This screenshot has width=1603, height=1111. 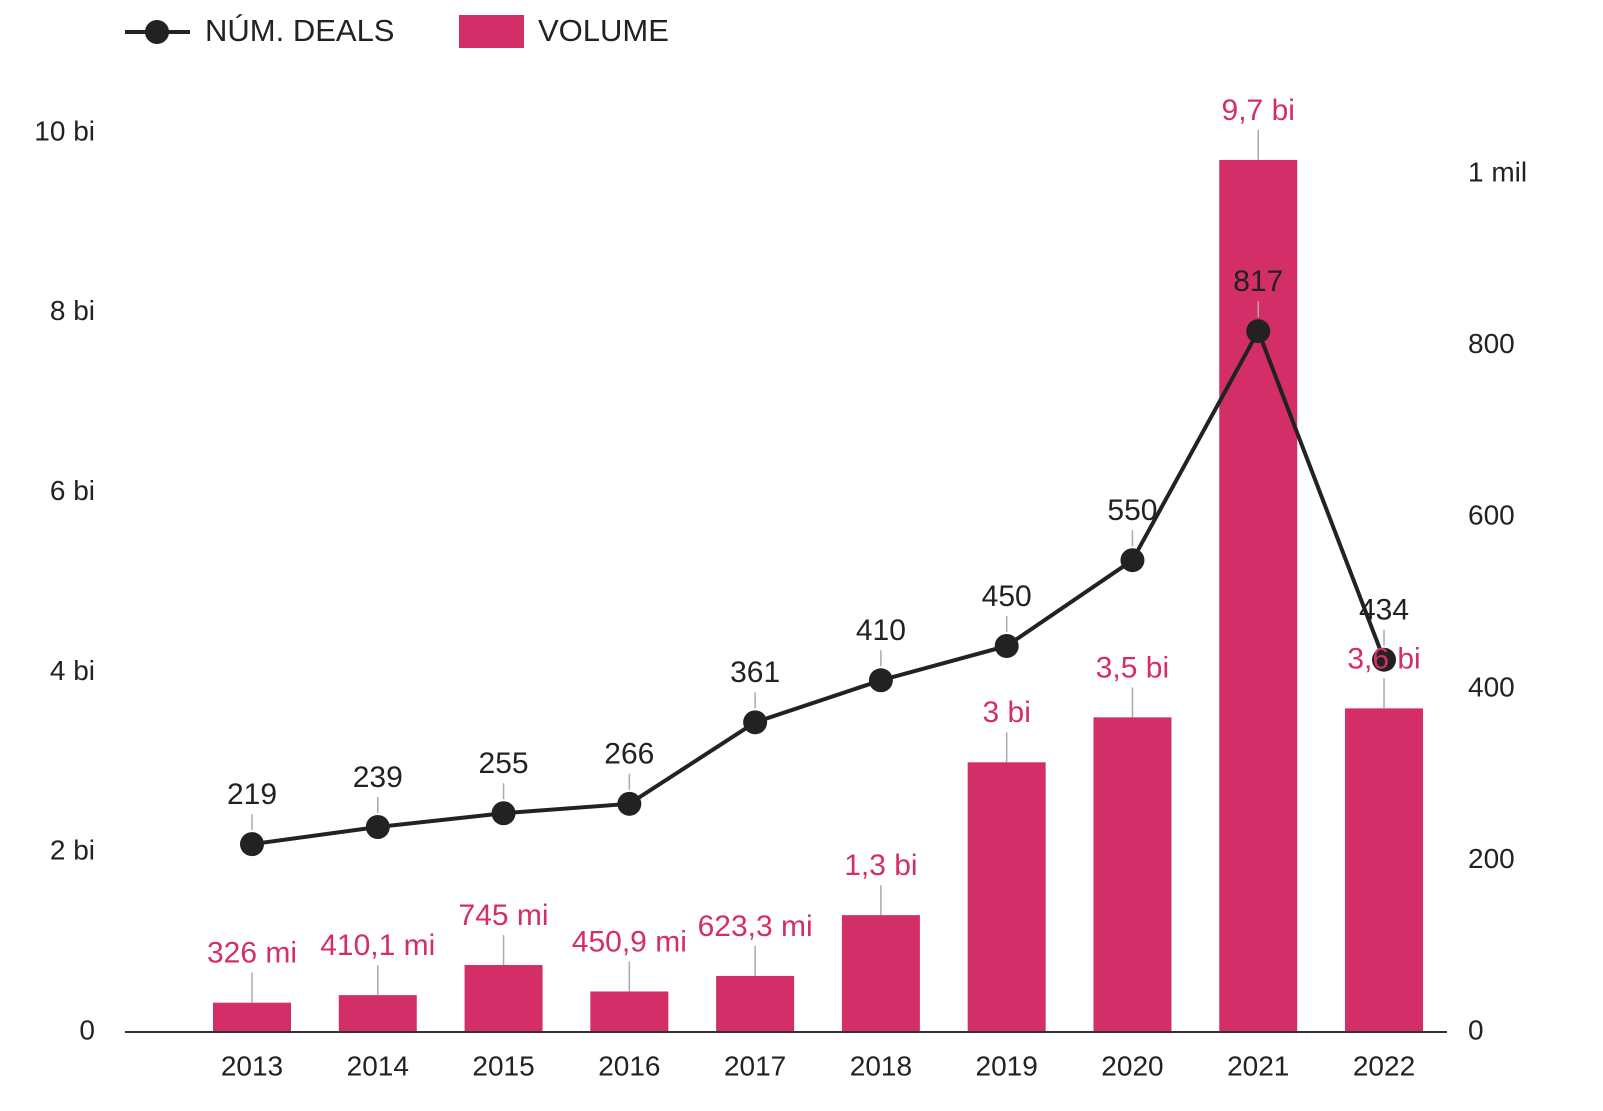 What do you see at coordinates (72, 490) in the screenshot?
I see `y-tick-label: 6 bi` at bounding box center [72, 490].